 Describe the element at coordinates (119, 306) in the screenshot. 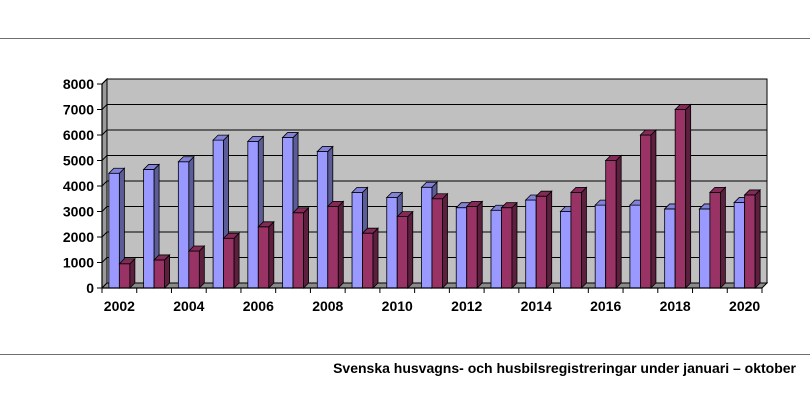

I see `x-tick-label: 2002` at that location.